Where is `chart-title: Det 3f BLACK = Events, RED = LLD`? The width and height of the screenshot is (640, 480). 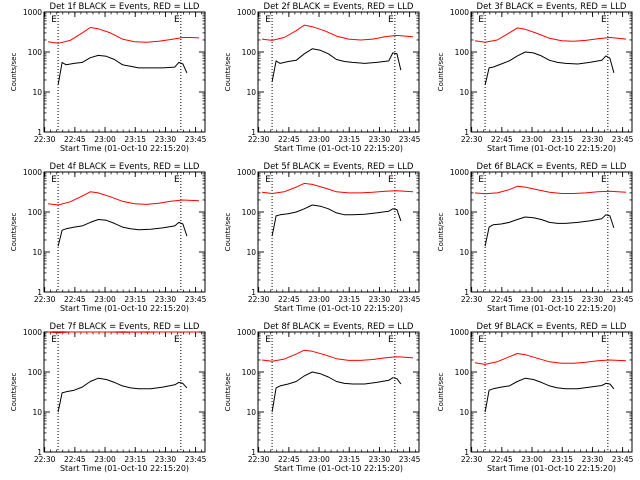
chart-title: Det 3f BLACK = Events, RED = LLD is located at coordinates (552, 7).